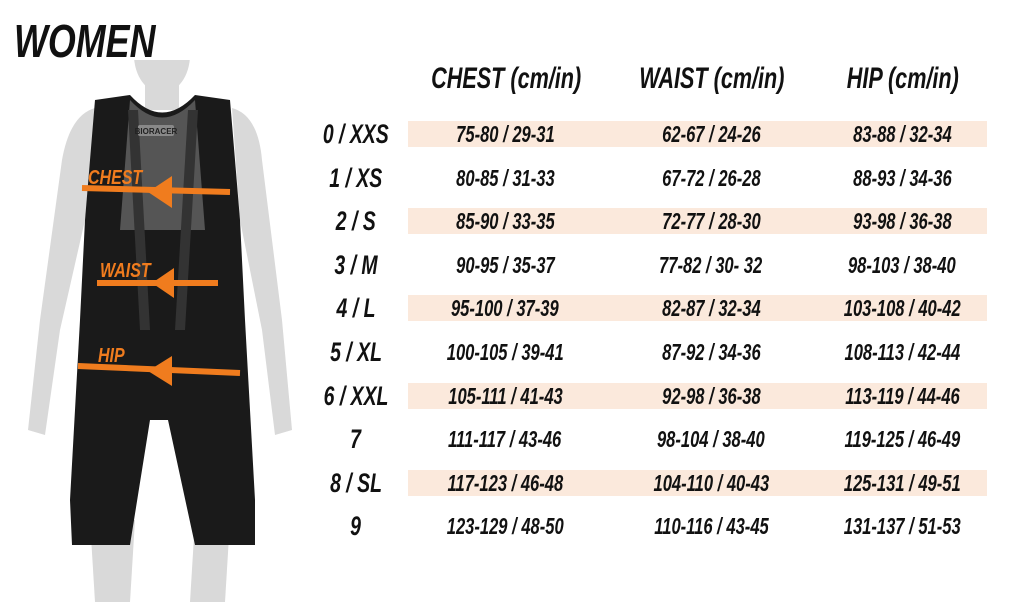 This screenshot has height=602, width=1024. Describe the element at coordinates (712, 78) in the screenshot. I see `header-waist: WAIST (cm/in)` at that location.